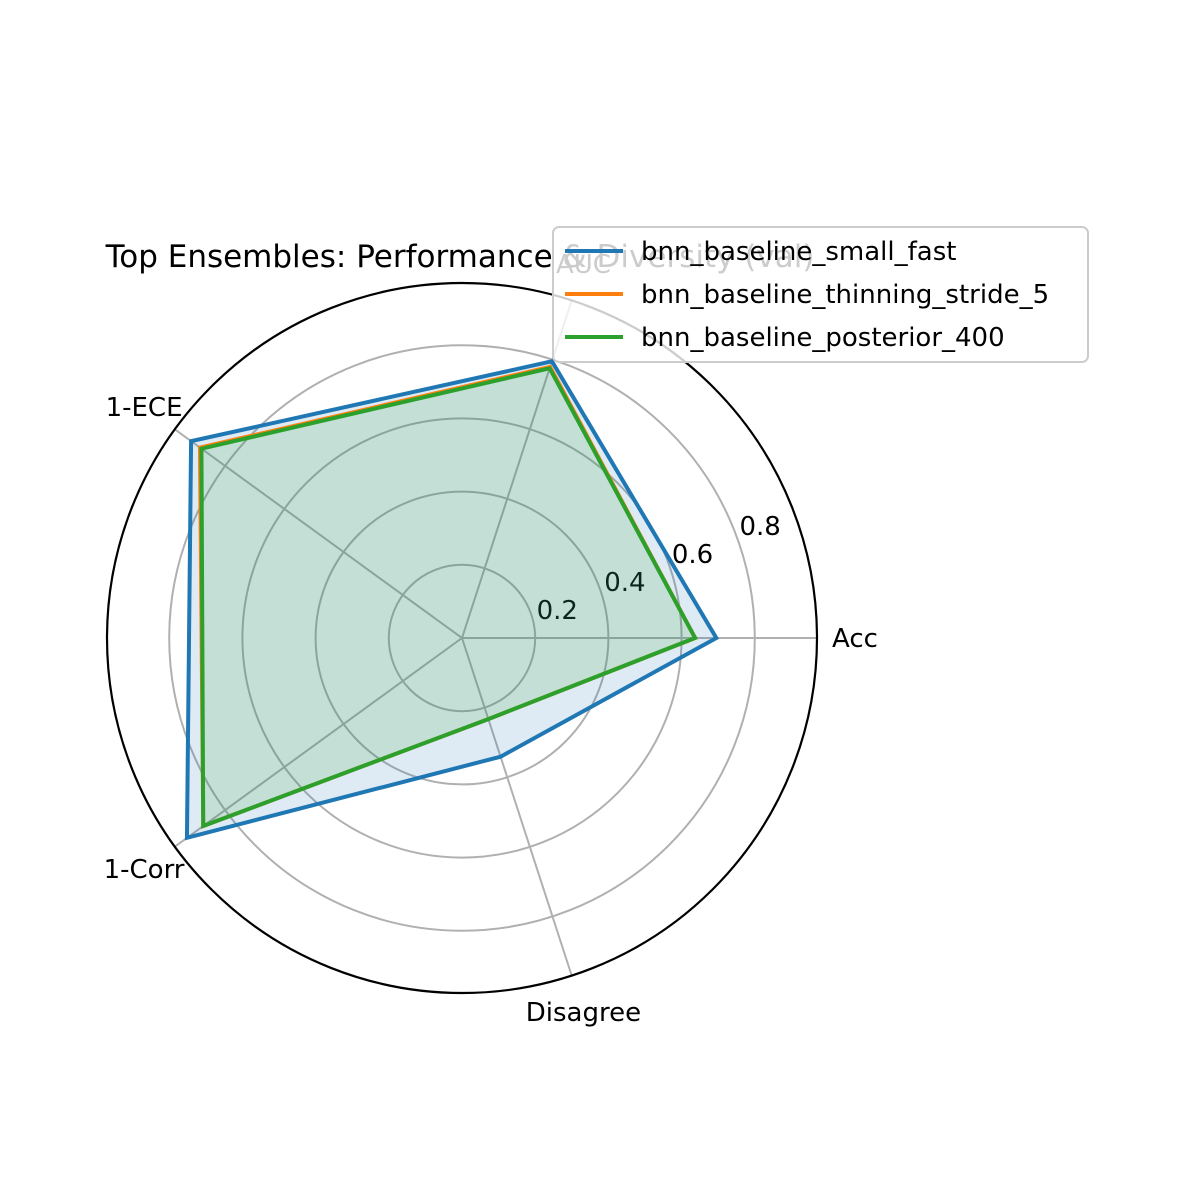 The image size is (1200, 1200). Describe the element at coordinates (144, 408) in the screenshot. I see `axis-label: 1-ECE` at that location.